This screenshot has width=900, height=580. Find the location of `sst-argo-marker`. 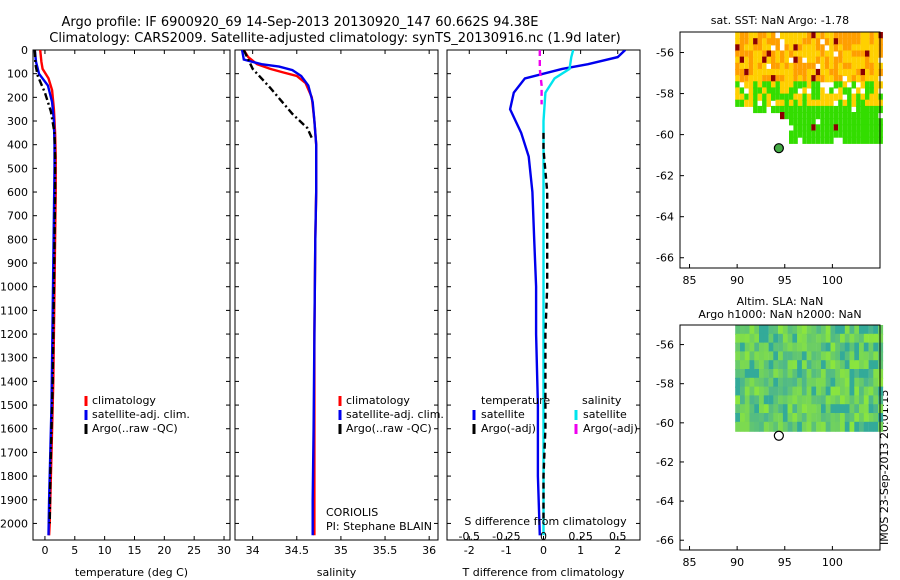

sst-argo-marker is located at coordinates (778, 148).